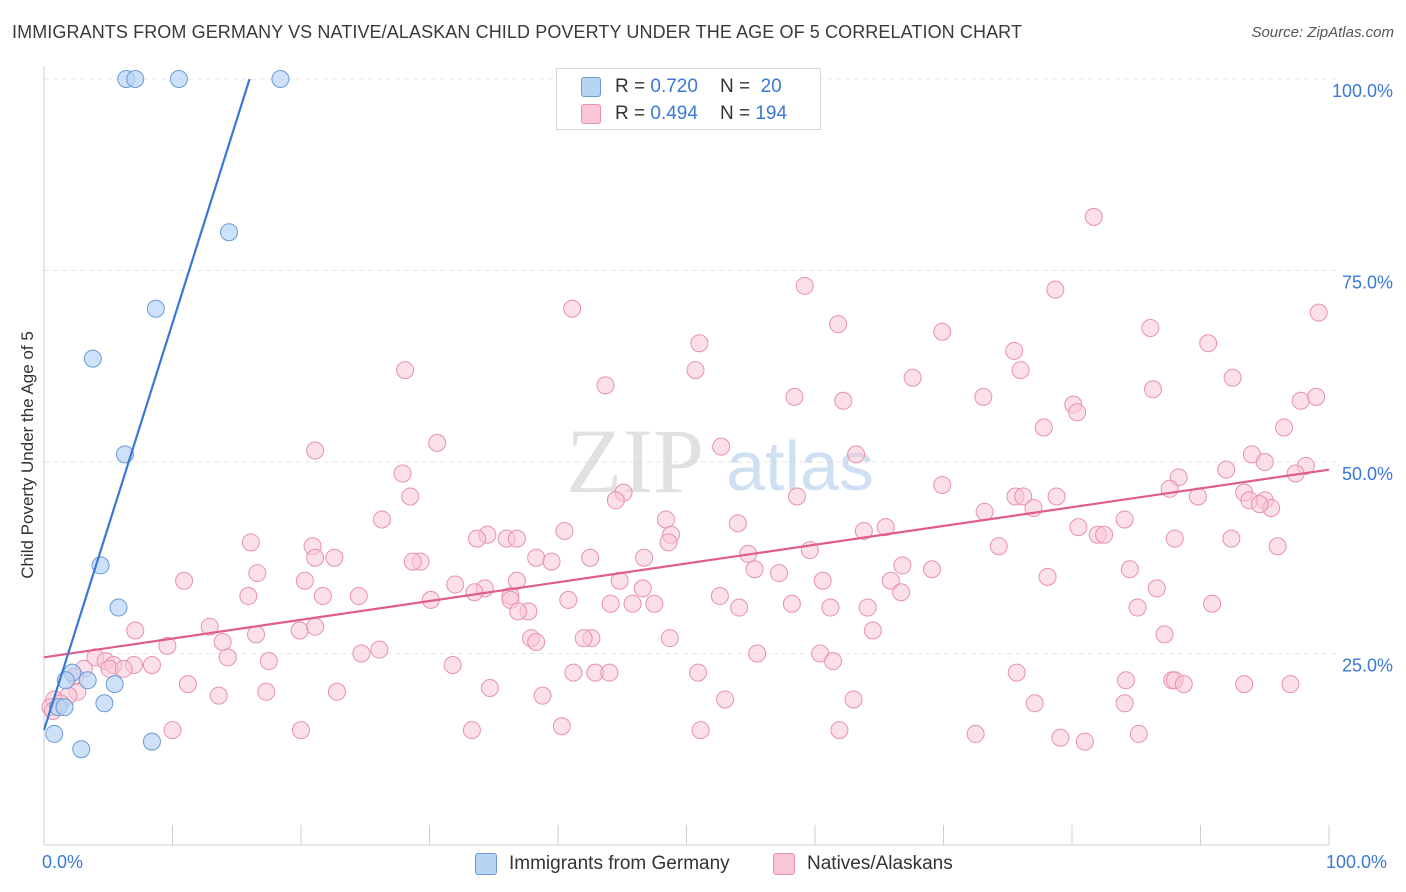 Image resolution: width=1406 pixels, height=892 pixels. What do you see at coordinates (681, 87) in the screenshot?
I see `stats-row-germany: R = 0.720 N = 20` at bounding box center [681, 87].